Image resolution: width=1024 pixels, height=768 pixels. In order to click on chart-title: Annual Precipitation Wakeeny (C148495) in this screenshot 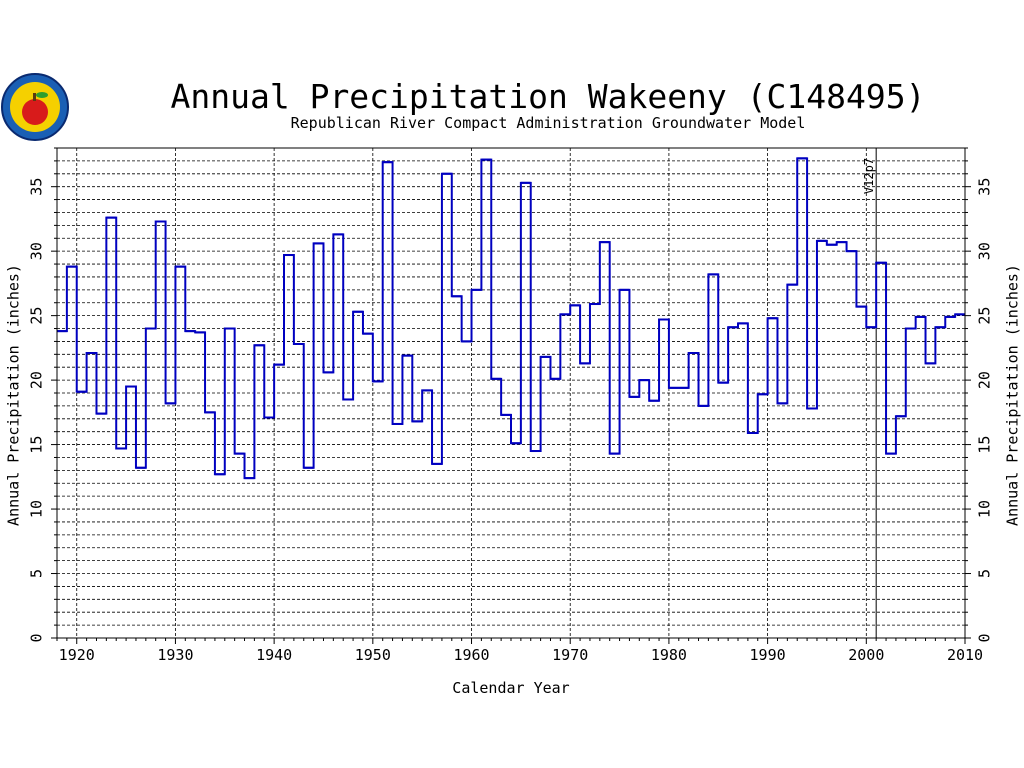, I will do `click(548, 96)`.